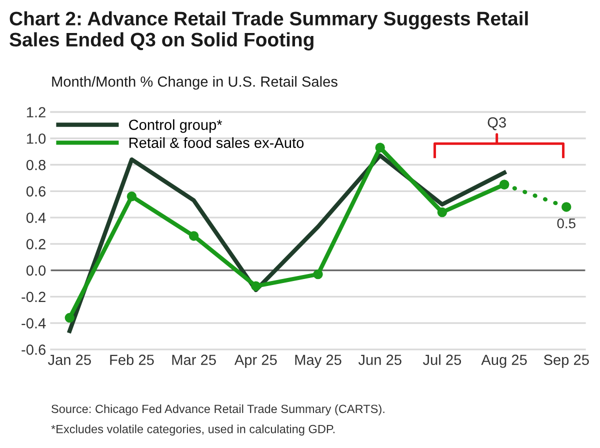  Describe the element at coordinates (34, 297) in the screenshot. I see `y-tick-label: -0.2` at that location.